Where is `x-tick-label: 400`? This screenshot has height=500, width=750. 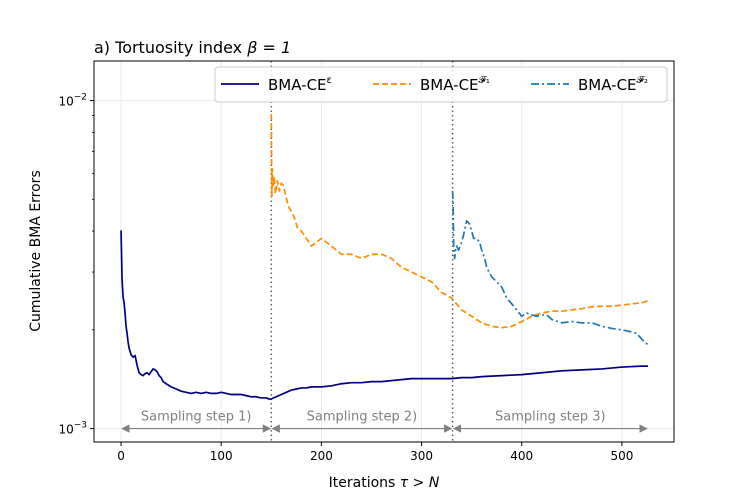 x-tick-label: 400 is located at coordinates (521, 456).